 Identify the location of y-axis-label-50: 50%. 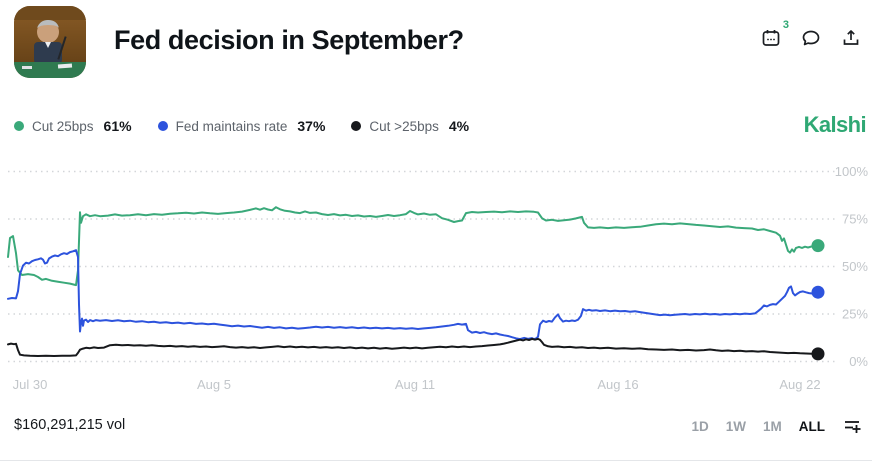
(855, 266).